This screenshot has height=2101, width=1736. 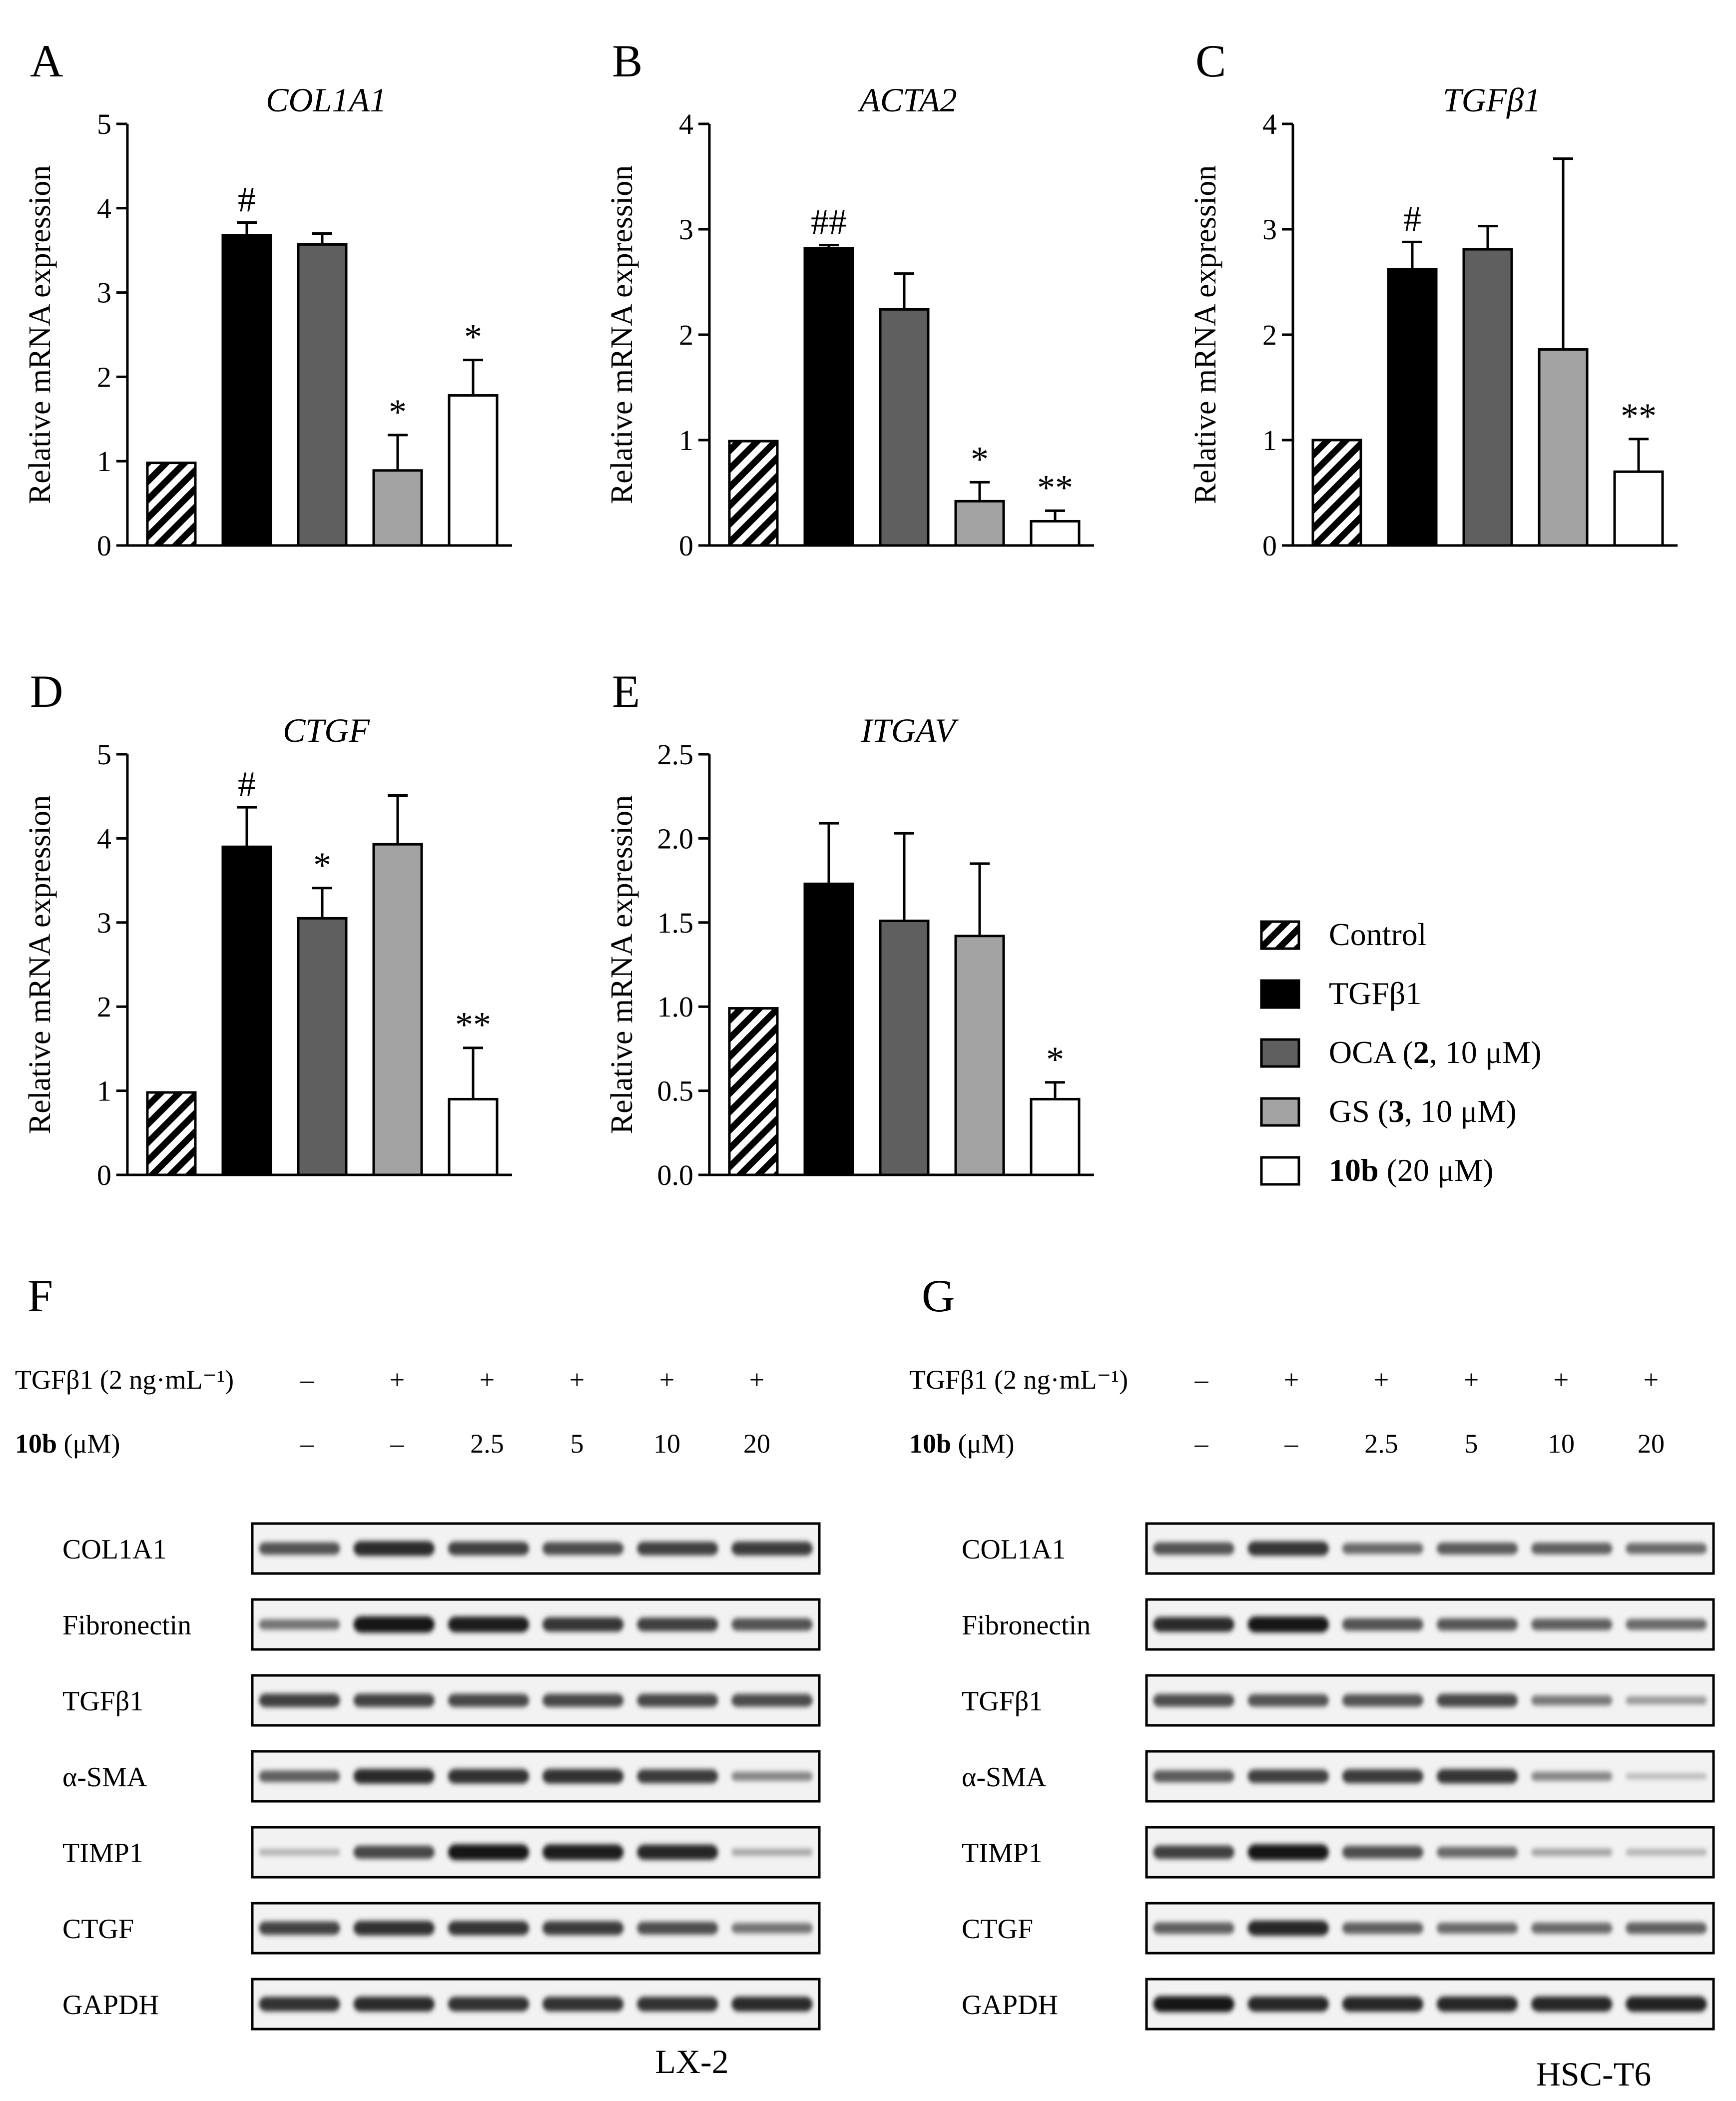 I want to click on panel-letter: D, so click(x=46, y=691).